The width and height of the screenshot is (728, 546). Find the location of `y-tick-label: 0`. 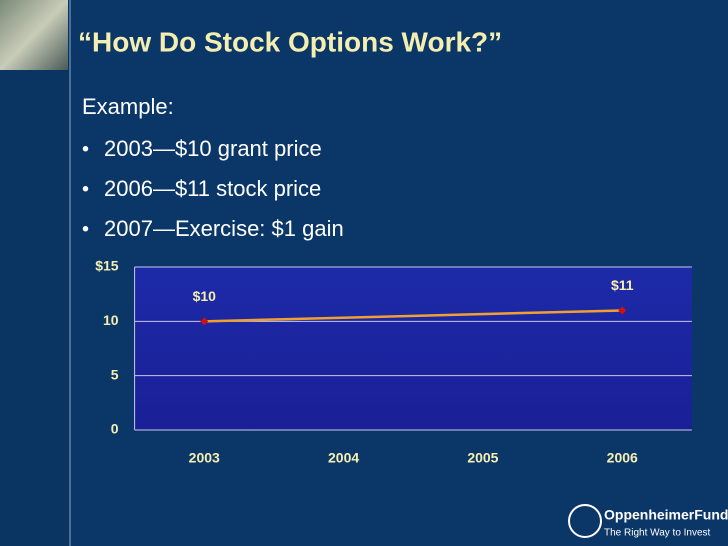

y-tick-label: 0 is located at coordinates (115, 429).